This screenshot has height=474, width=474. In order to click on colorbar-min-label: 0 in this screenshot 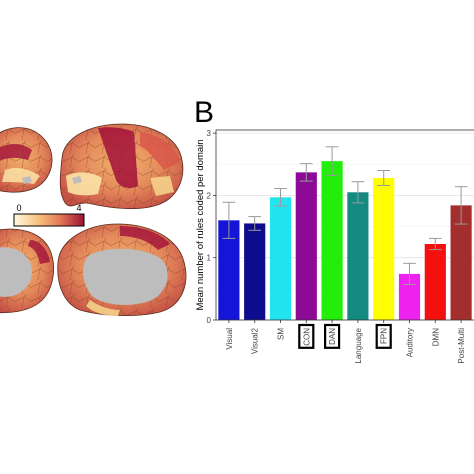, I will do `click(18, 208)`.